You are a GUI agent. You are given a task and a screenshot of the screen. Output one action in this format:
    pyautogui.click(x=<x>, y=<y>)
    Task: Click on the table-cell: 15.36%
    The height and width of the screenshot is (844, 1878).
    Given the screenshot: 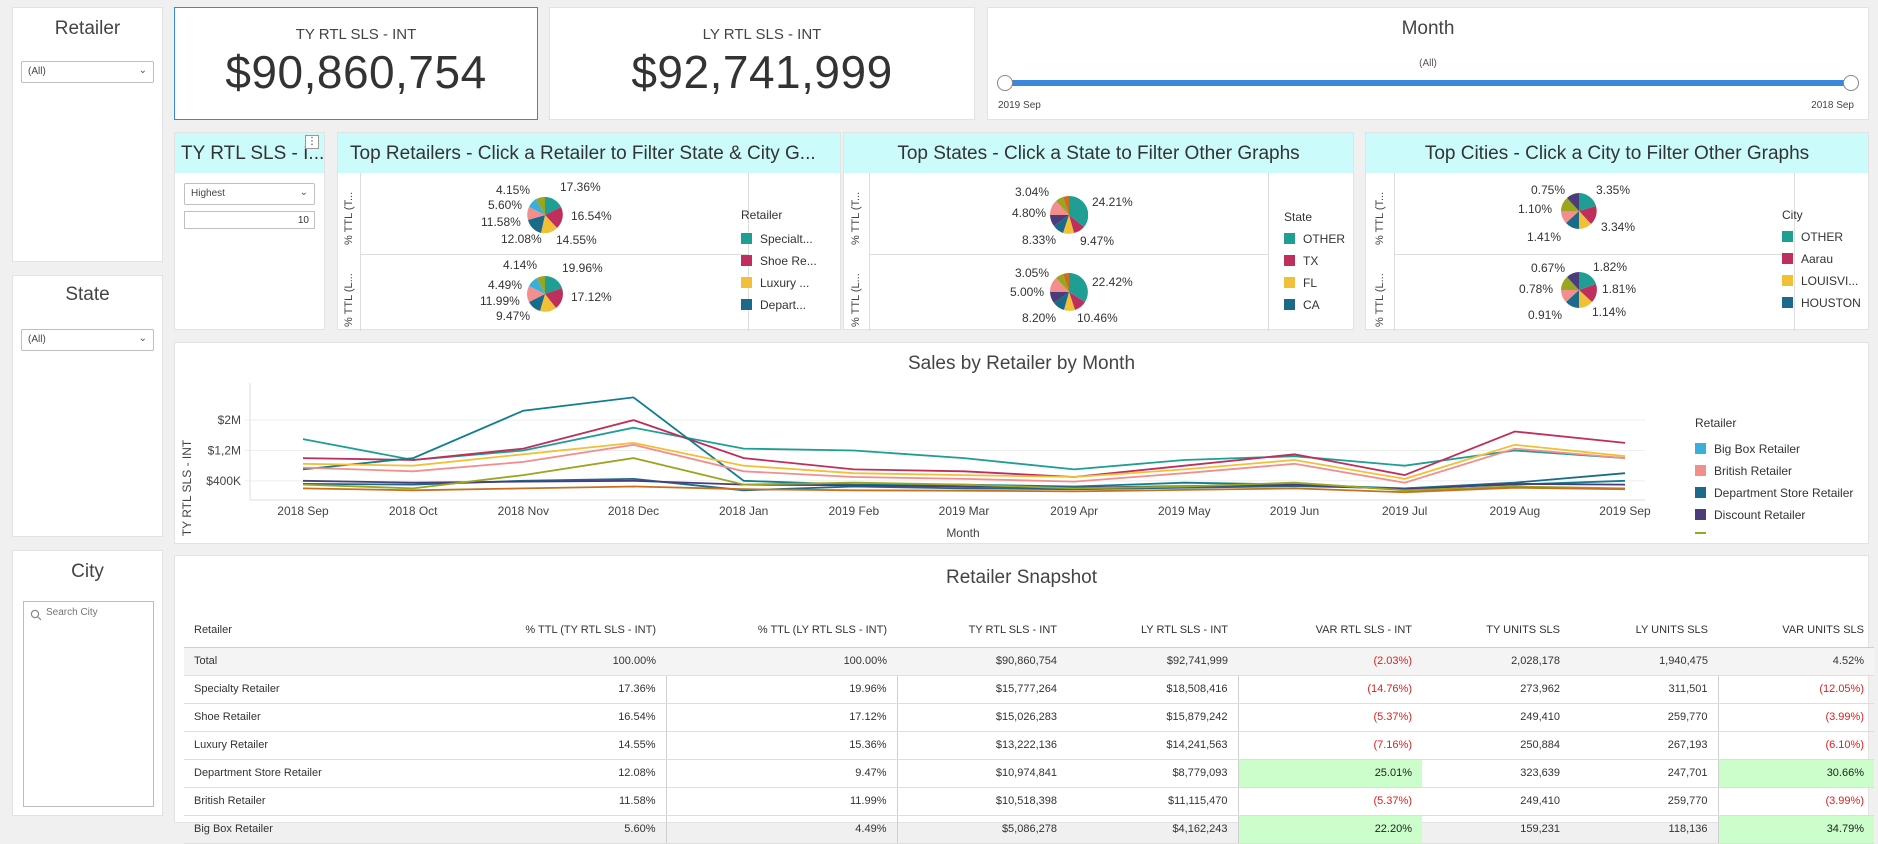 What is the action you would take?
    pyautogui.click(x=781, y=745)
    